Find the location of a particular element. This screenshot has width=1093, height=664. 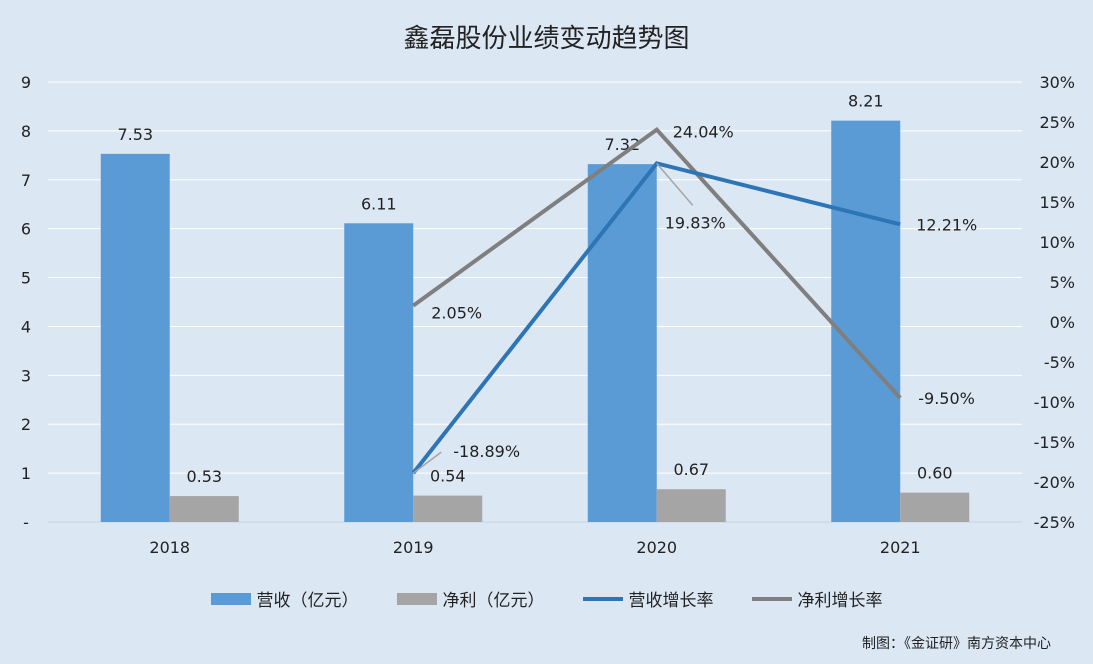

legend-item-profit-growth: 净利增长率 is located at coordinates (817, 598).